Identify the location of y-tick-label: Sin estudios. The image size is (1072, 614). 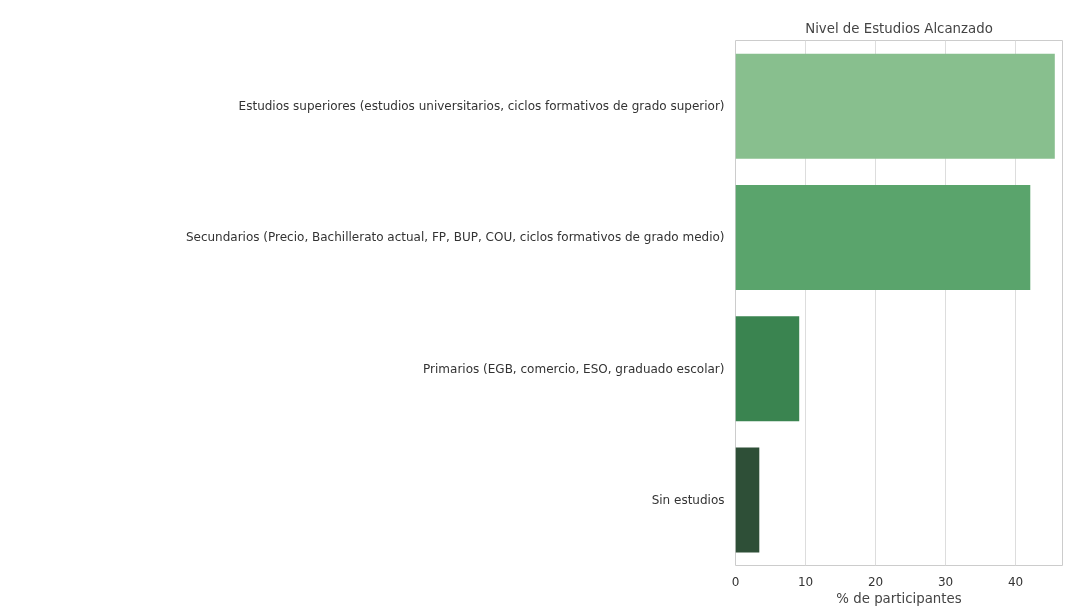
(688, 499).